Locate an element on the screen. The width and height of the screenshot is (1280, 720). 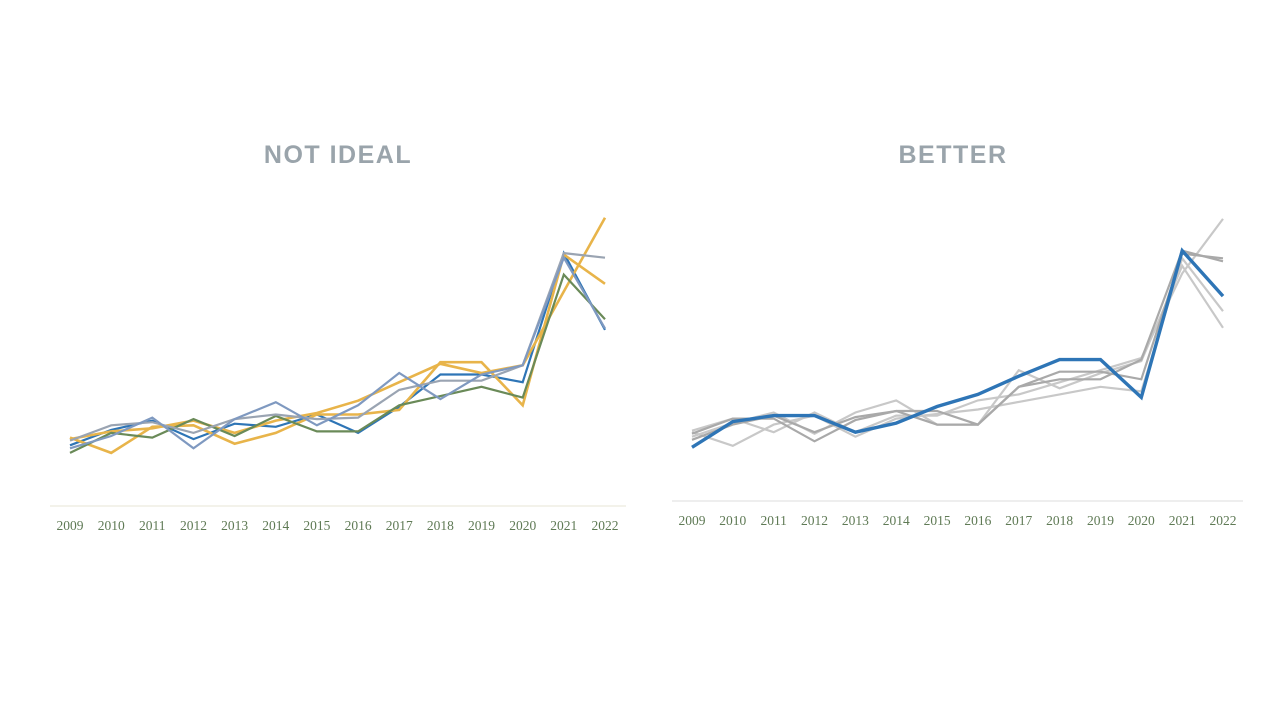
not-ideal-x-tick-label-2019: 2019 is located at coordinates (481, 525).